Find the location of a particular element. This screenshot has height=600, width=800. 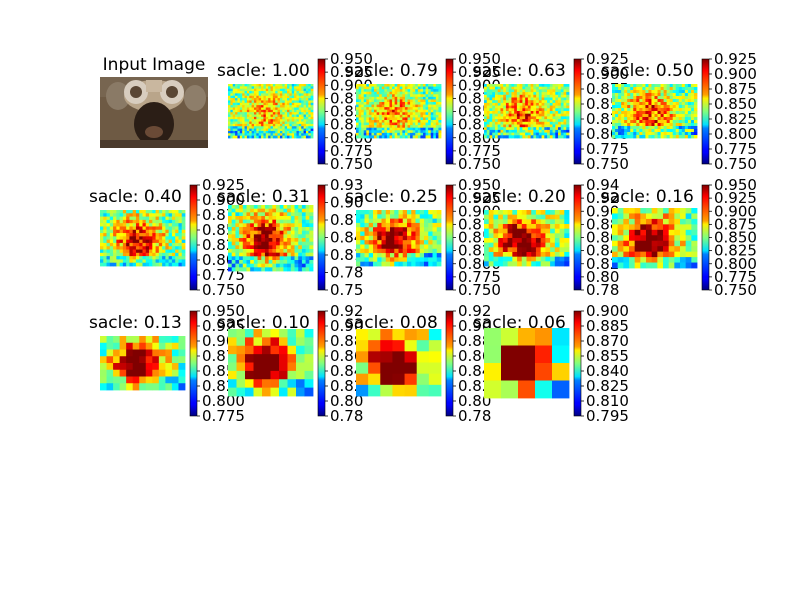

colorbar-tick-label: 0.94 is located at coordinates (602, 185).